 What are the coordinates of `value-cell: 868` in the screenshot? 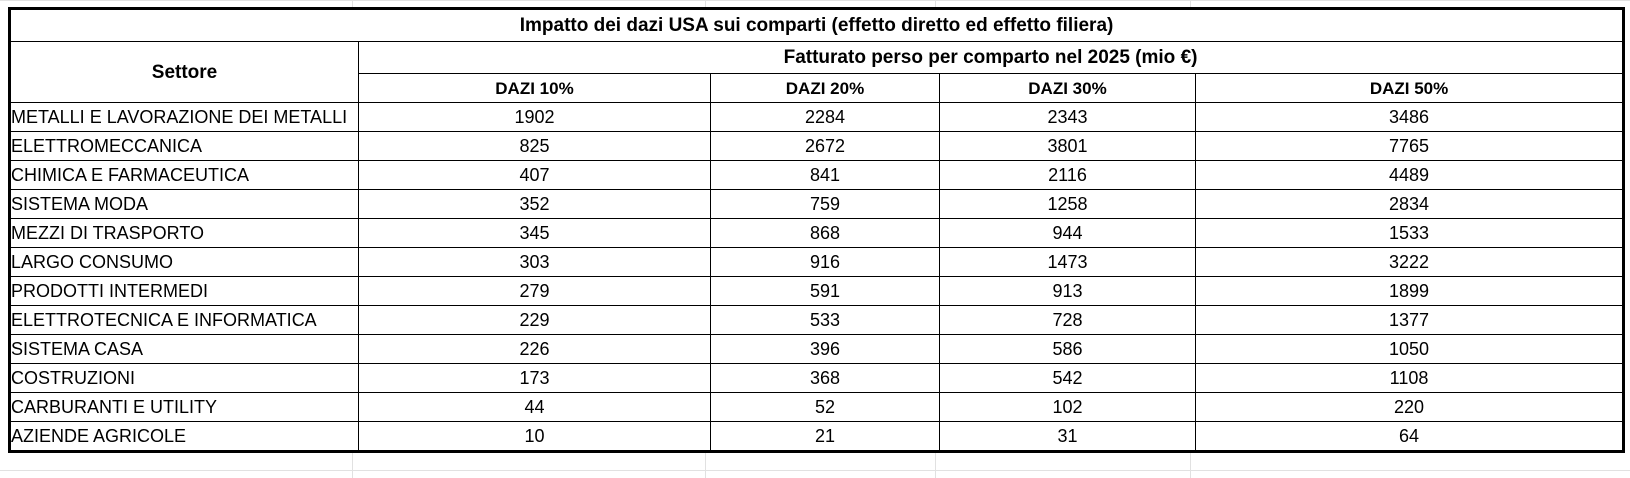 It's located at (825, 233).